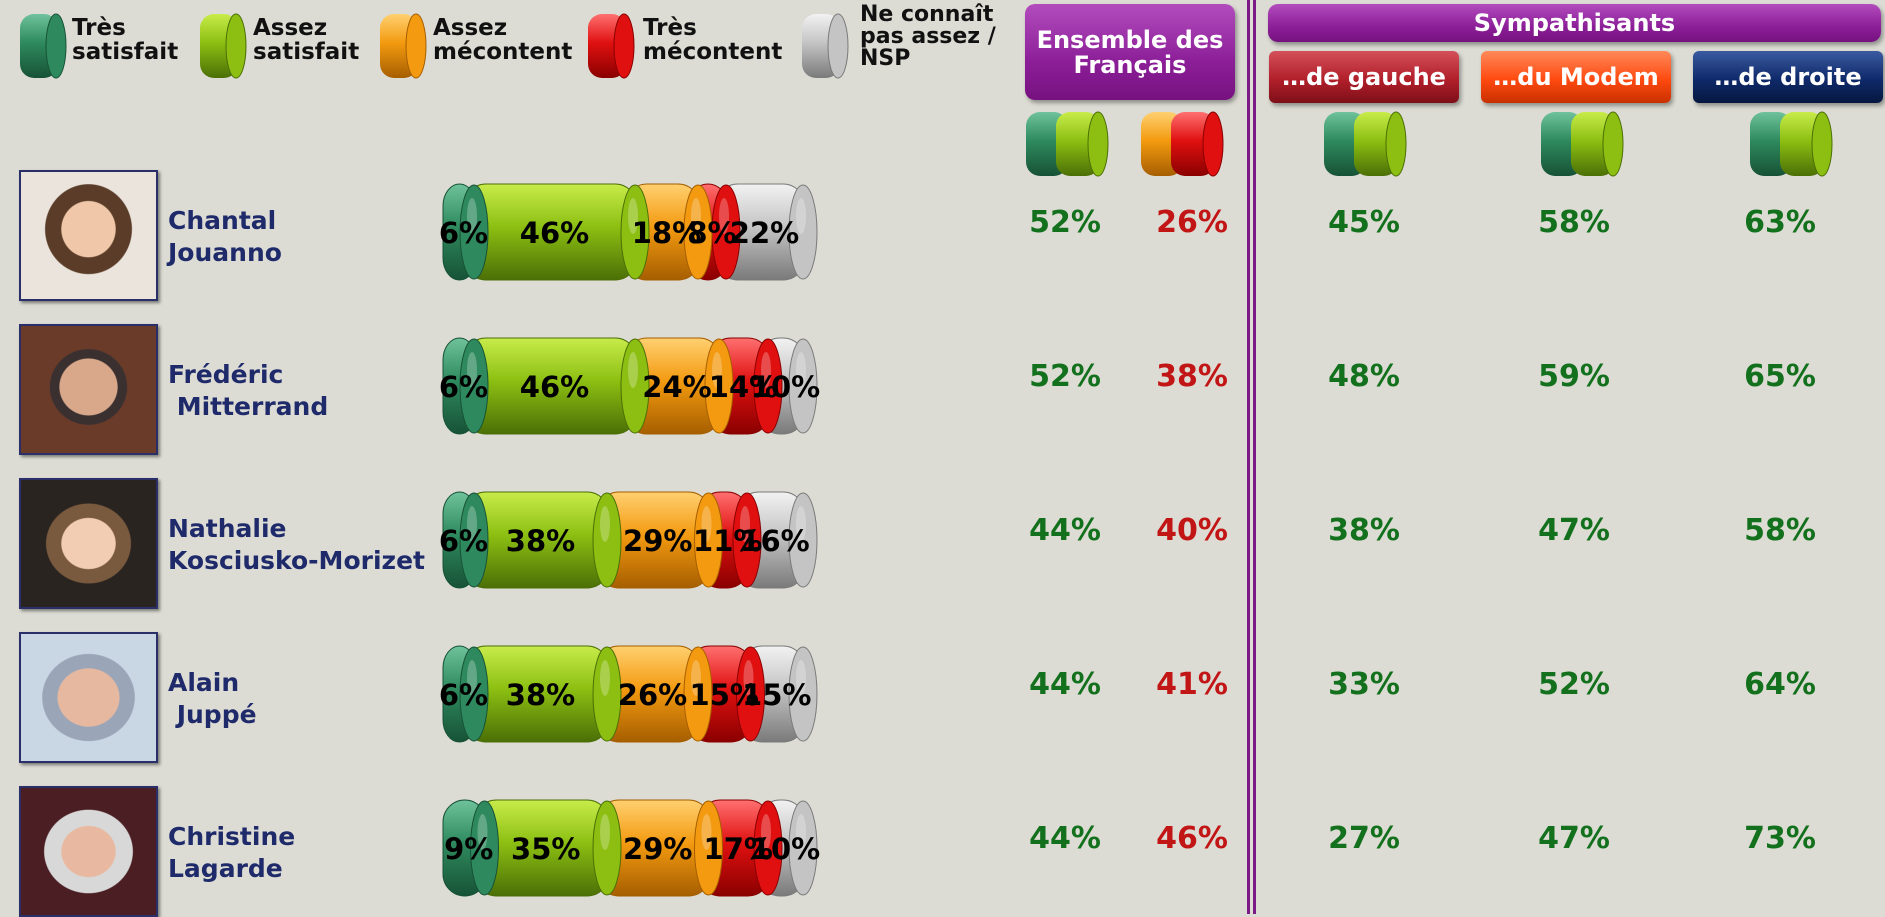  Describe the element at coordinates (1192, 222) in the screenshot. I see `ensemble-unsatisfied: 26%` at that location.